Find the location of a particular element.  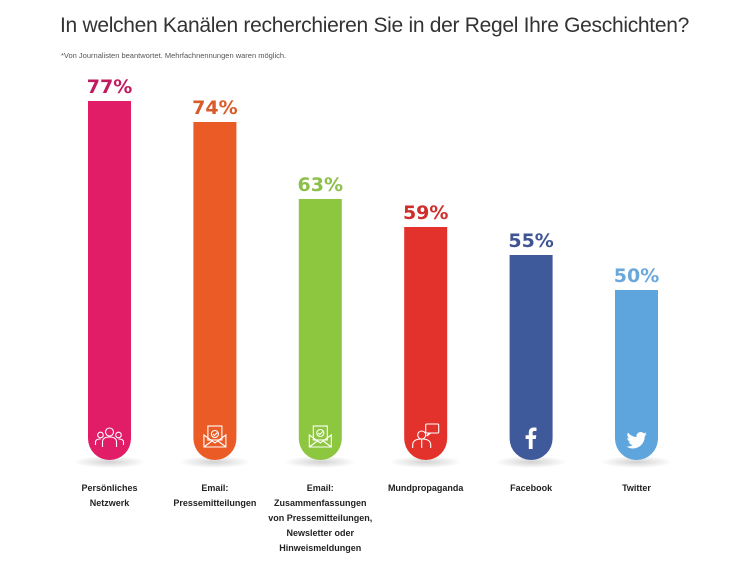

category-label: Facebook is located at coordinates (531, 488).